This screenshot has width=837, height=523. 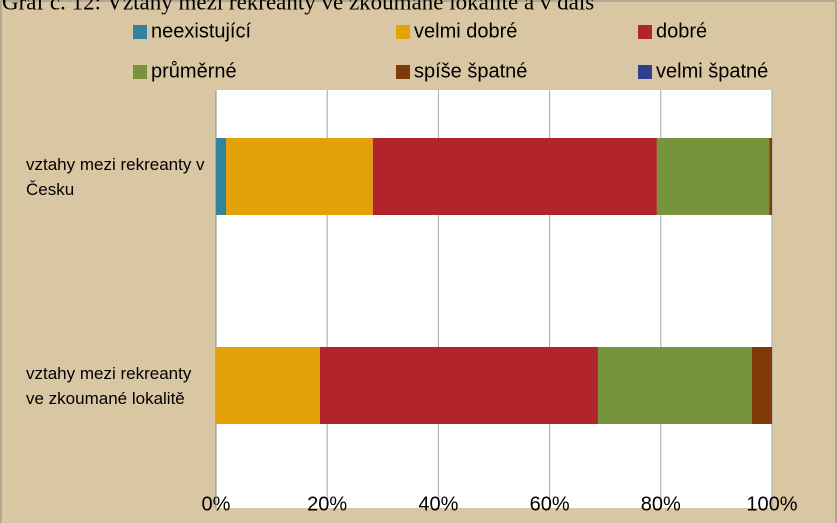 I want to click on x-tick-label: 40%, so click(x=438, y=504).